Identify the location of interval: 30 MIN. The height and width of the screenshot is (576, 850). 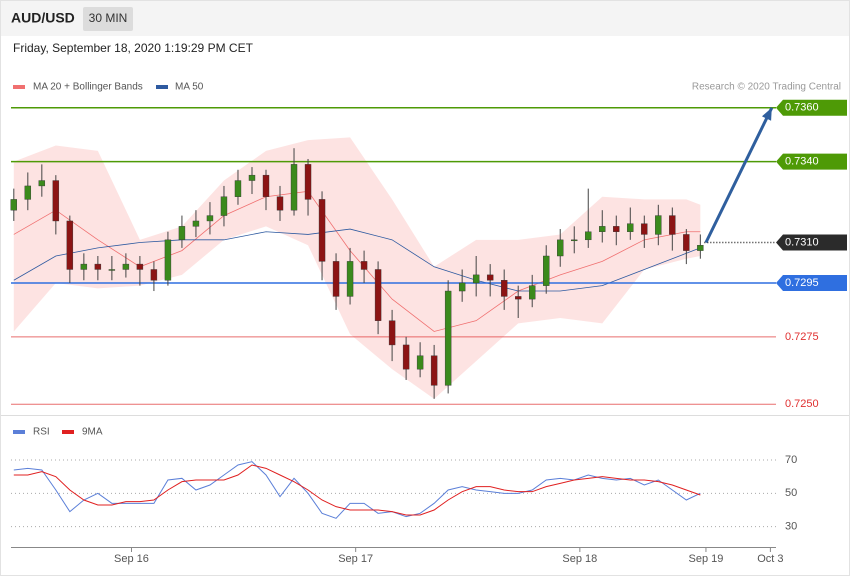
(108, 18).